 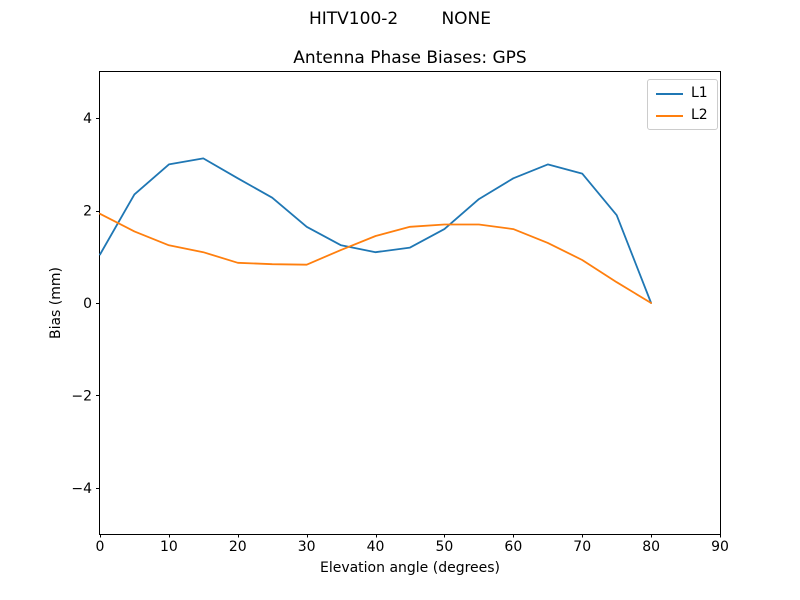 I want to click on y-tick-label: 4, so click(x=87, y=119).